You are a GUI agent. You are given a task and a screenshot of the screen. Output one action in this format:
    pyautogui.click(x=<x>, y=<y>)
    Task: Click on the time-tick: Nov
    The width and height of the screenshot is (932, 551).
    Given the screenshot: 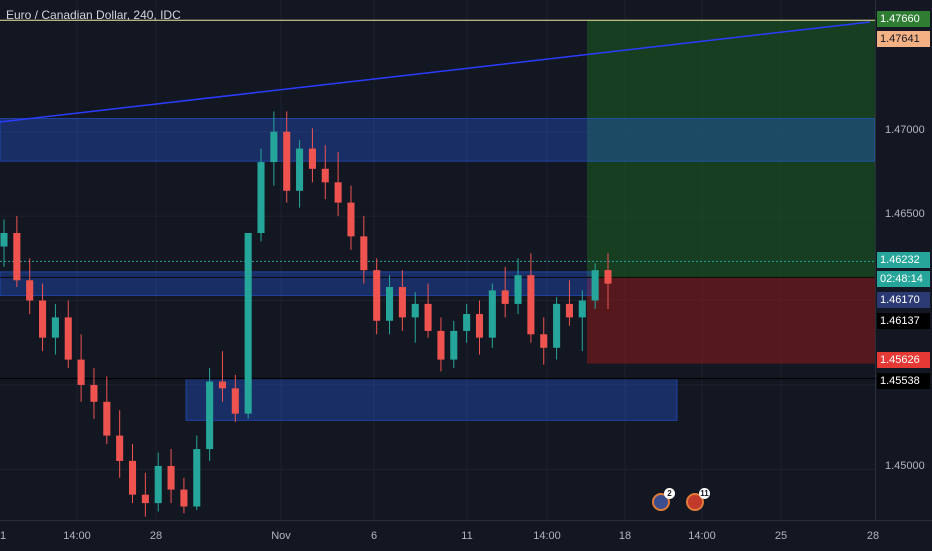 What is the action you would take?
    pyautogui.click(x=281, y=536)
    